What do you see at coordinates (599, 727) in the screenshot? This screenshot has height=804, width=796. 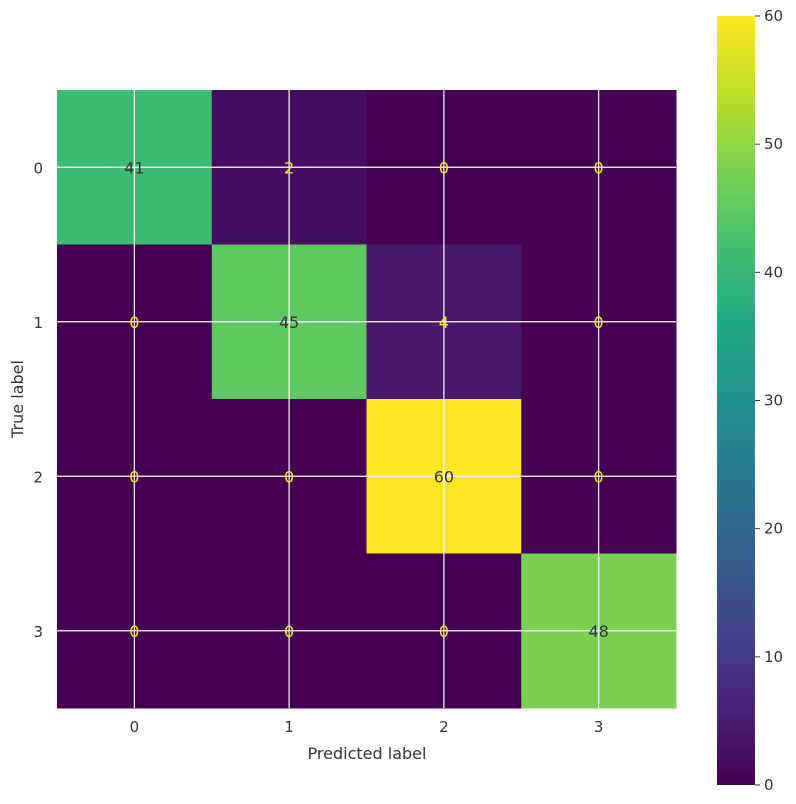 I see `x-tick-label: 3` at bounding box center [599, 727].